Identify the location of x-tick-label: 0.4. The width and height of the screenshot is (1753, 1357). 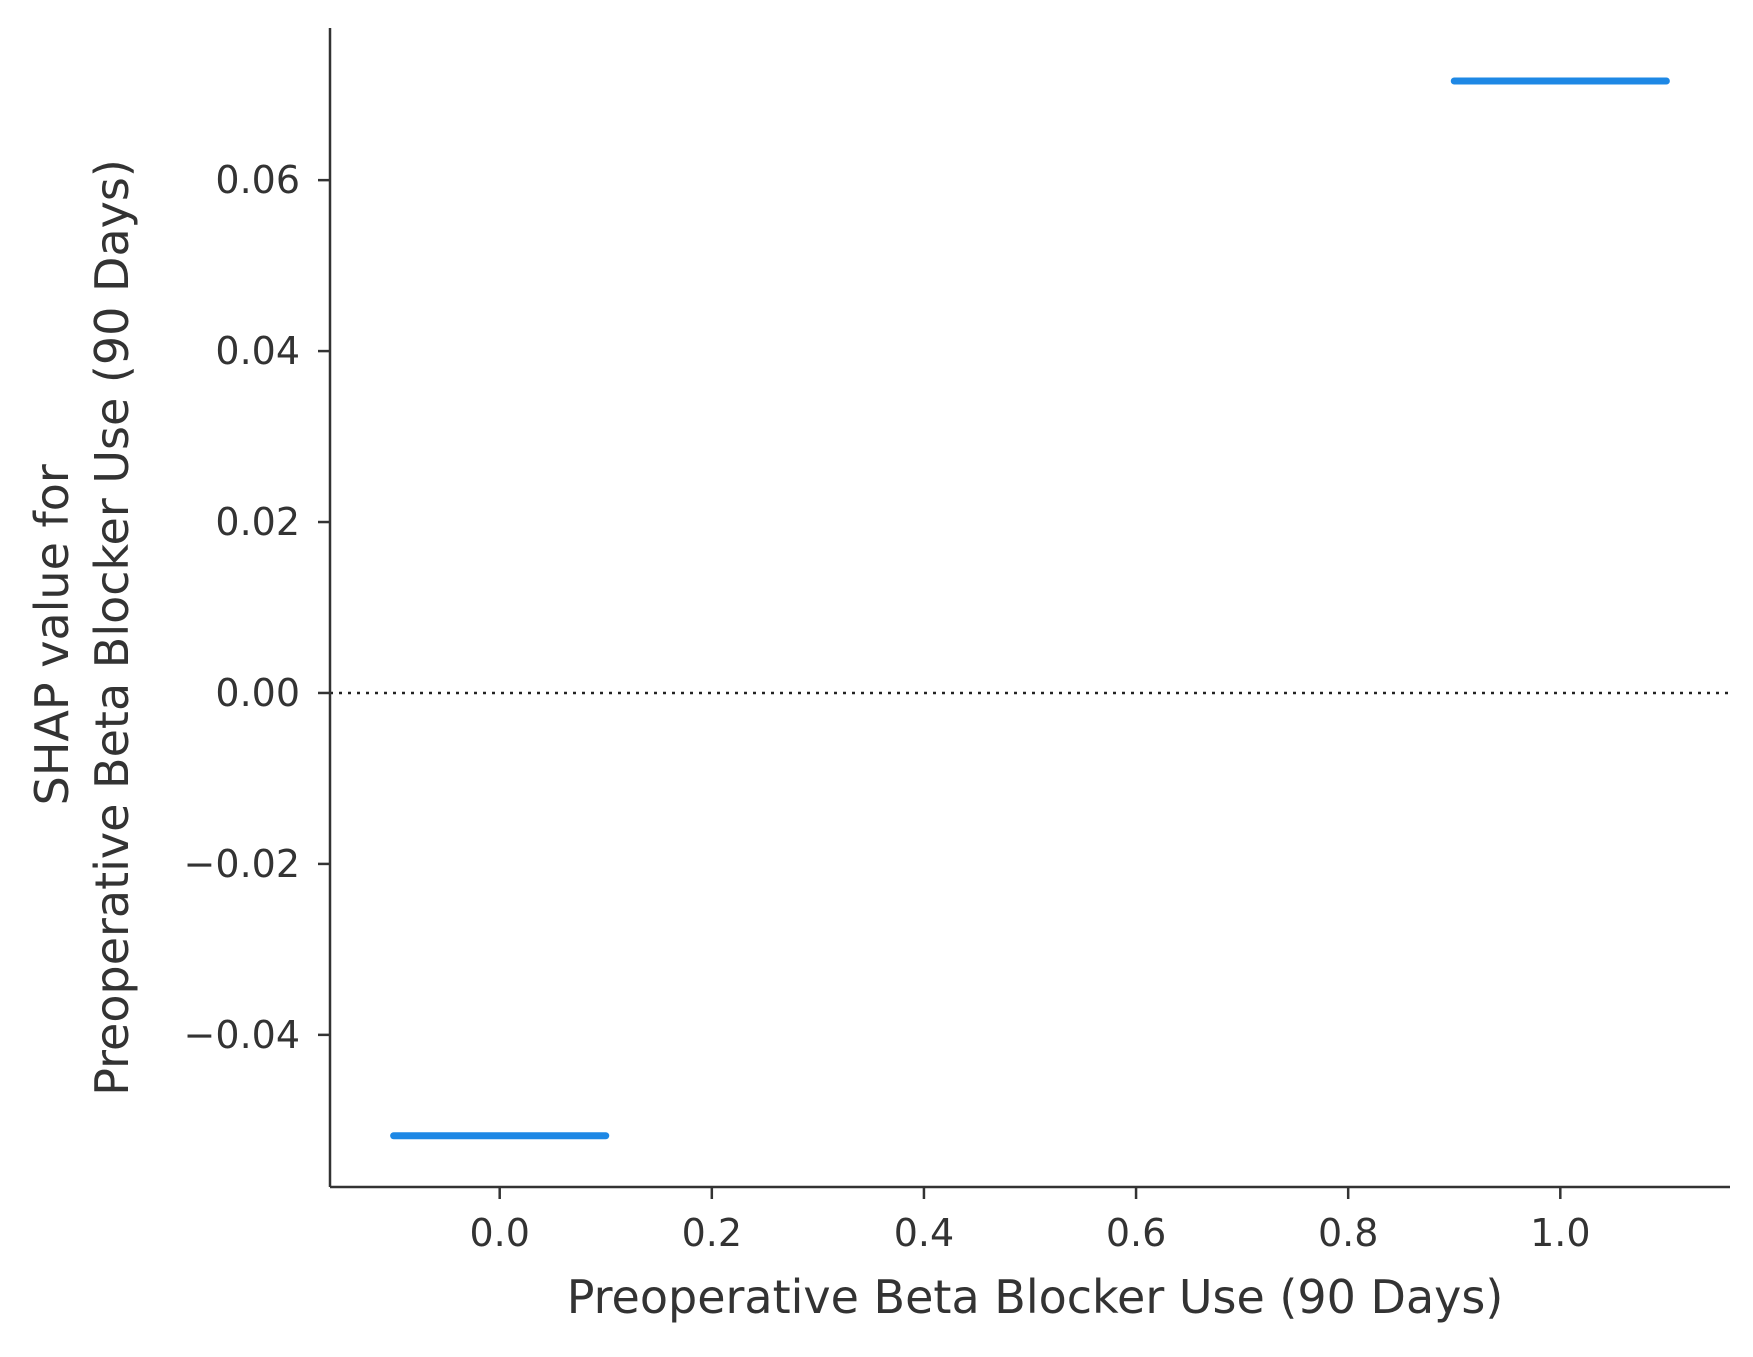
(924, 1233).